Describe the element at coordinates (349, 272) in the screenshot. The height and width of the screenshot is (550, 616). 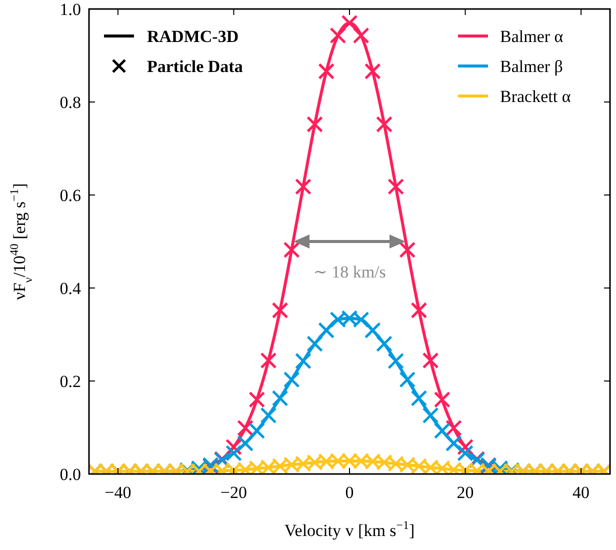
I see `annotation: ∼ 18 km/s` at that location.